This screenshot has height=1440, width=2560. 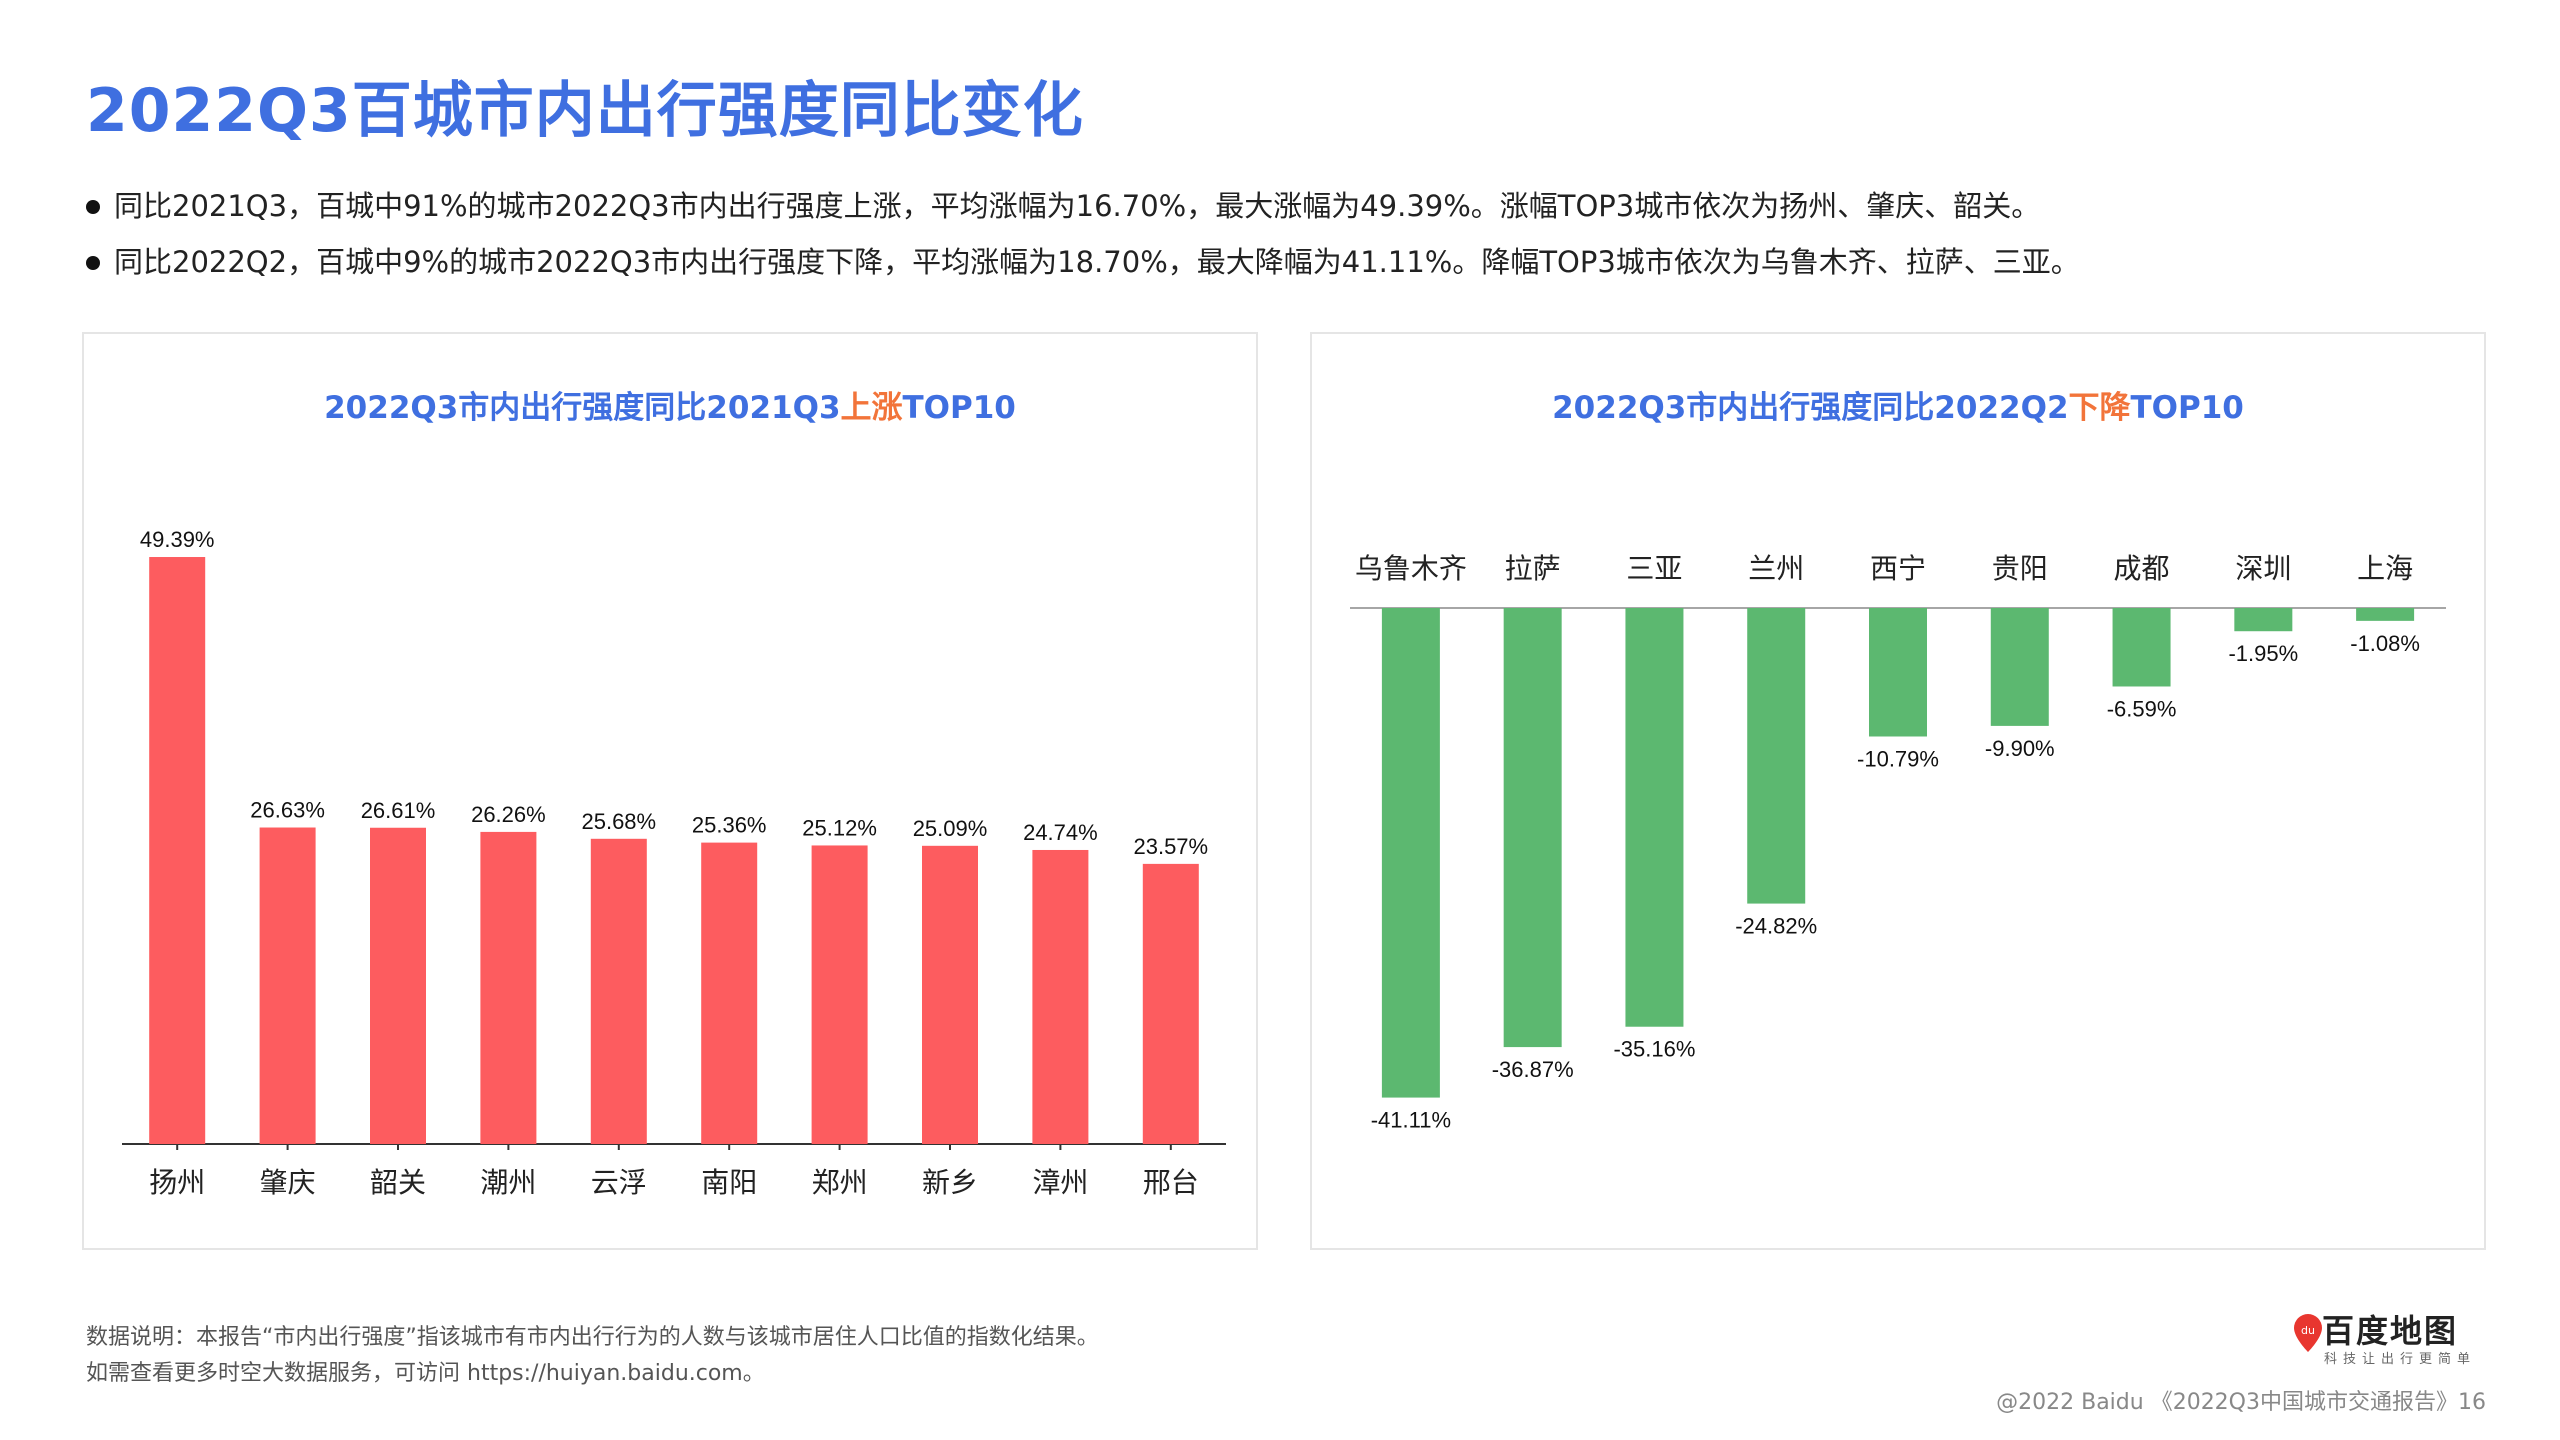 What do you see at coordinates (1411, 568) in the screenshot?
I see `fall-category-label: 乌鲁木齐` at bounding box center [1411, 568].